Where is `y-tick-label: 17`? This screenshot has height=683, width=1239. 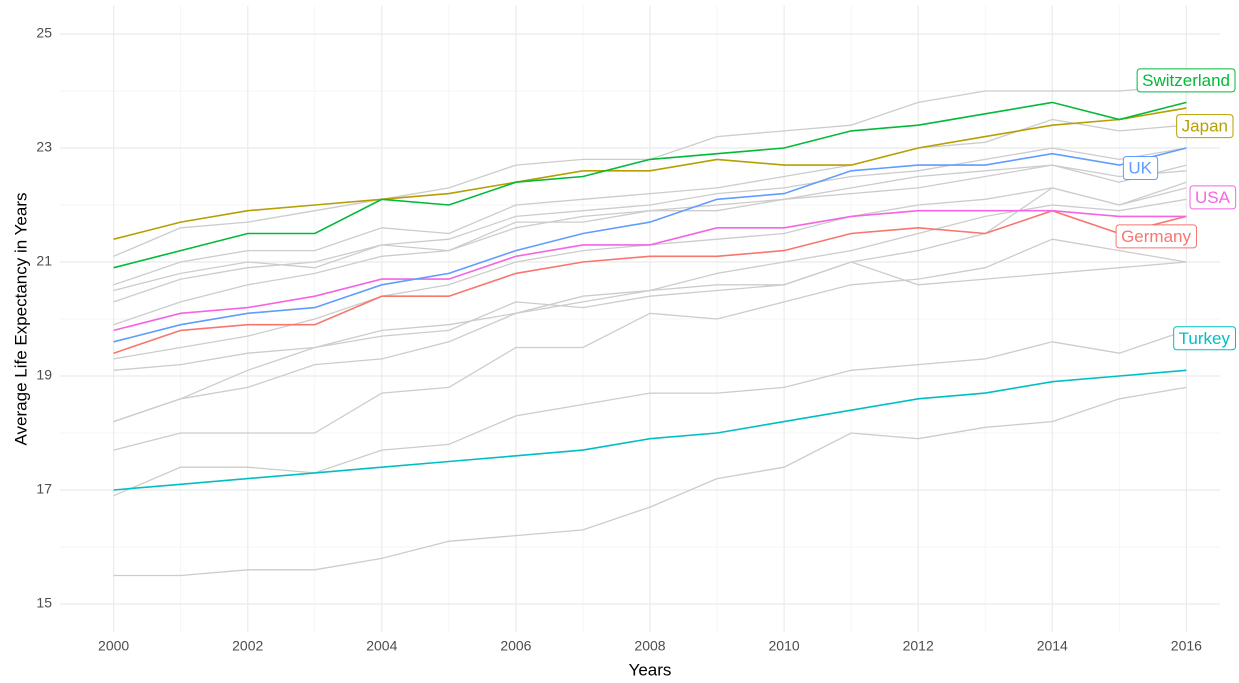
y-tick-label: 17 is located at coordinates (44, 489).